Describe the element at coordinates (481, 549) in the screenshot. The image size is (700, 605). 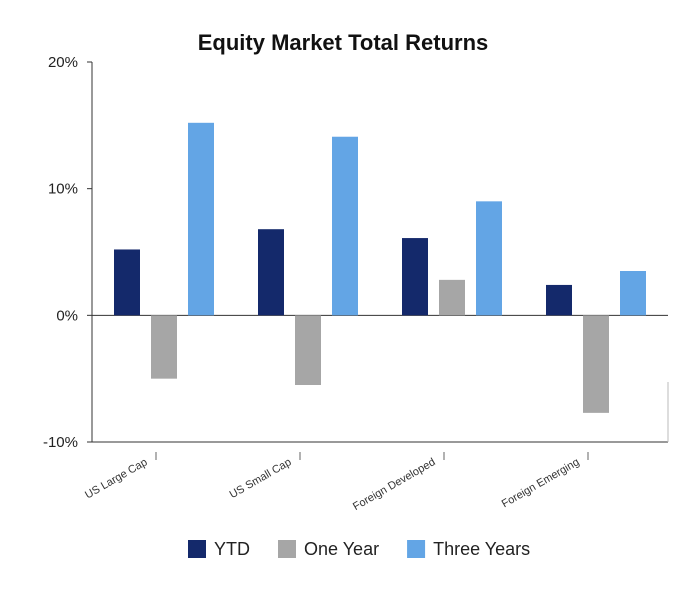
I see `legend-label-three-years: Three Years` at that location.